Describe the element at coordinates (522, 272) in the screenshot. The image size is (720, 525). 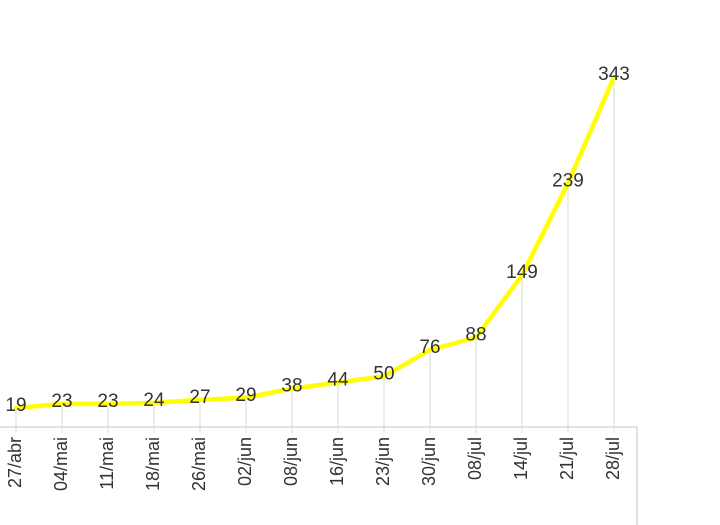
I see `data-label: 149` at that location.